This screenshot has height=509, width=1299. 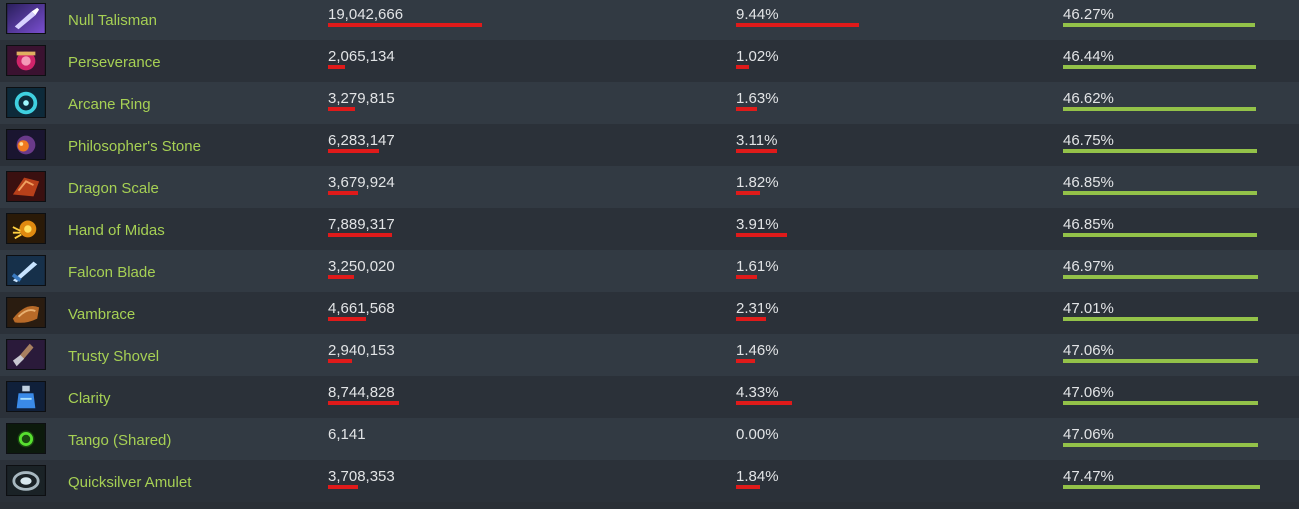 I want to click on matches-value: 7,889,317, so click(x=361, y=224).